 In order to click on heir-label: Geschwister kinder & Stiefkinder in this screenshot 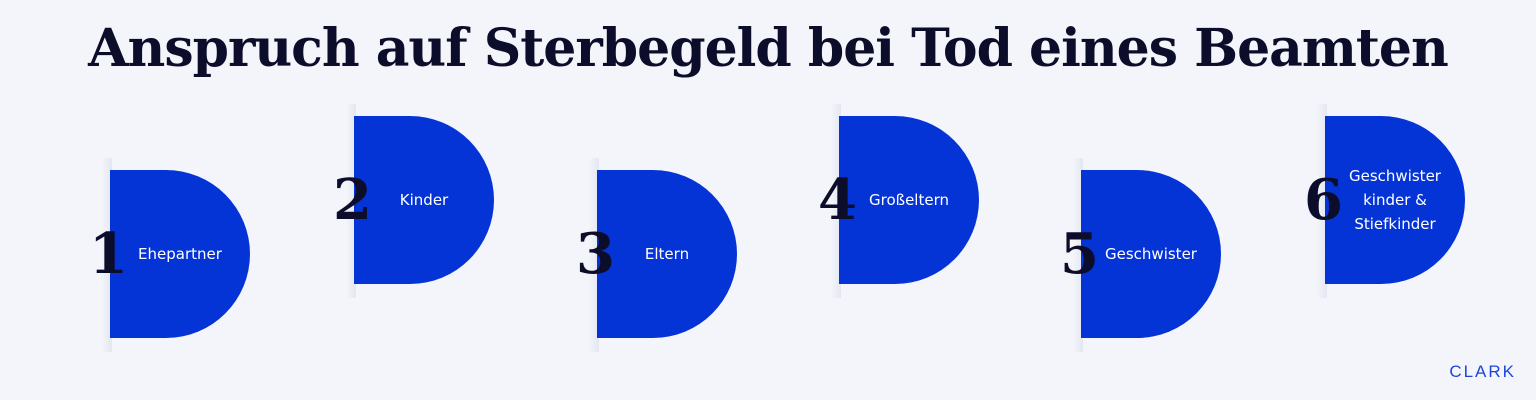, I will do `click(1395, 200)`.